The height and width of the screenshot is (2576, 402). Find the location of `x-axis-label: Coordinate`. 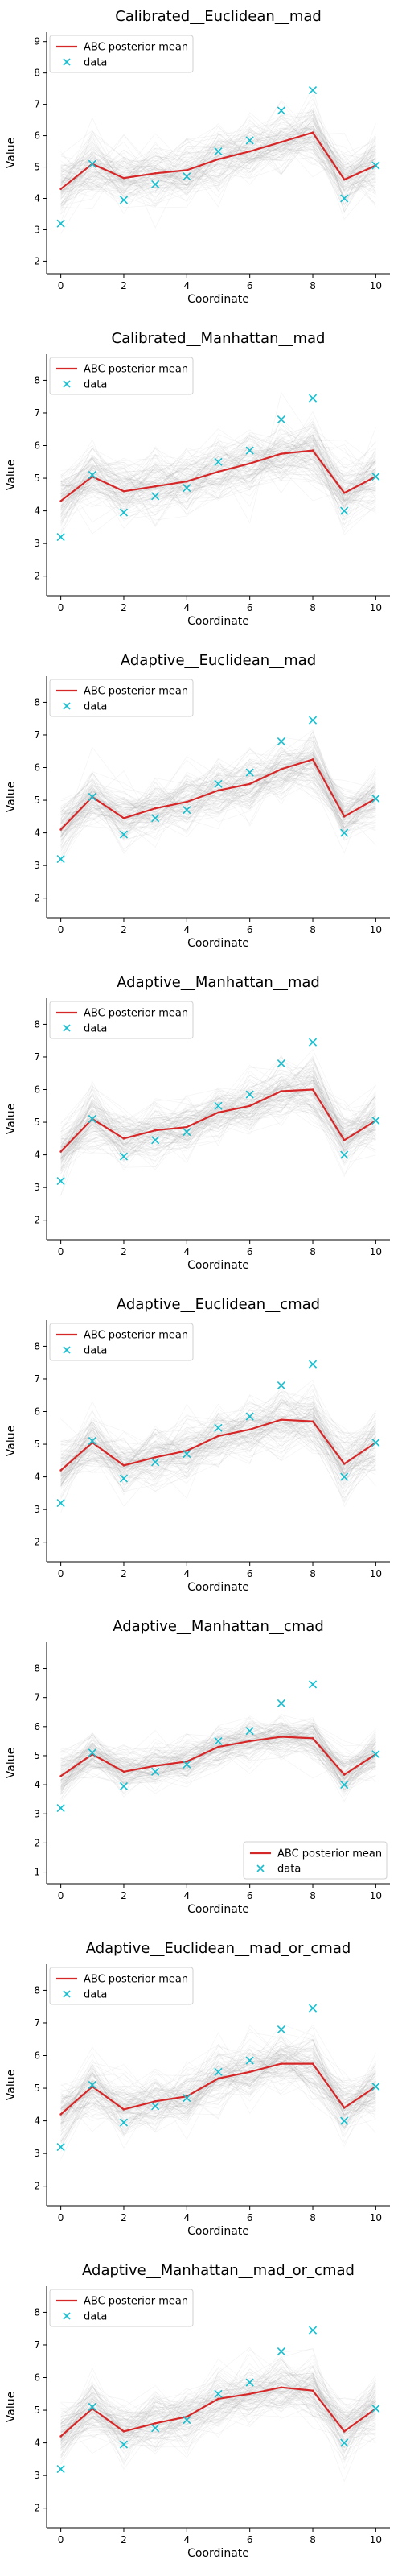

x-axis-label: Coordinate is located at coordinates (218, 2231).